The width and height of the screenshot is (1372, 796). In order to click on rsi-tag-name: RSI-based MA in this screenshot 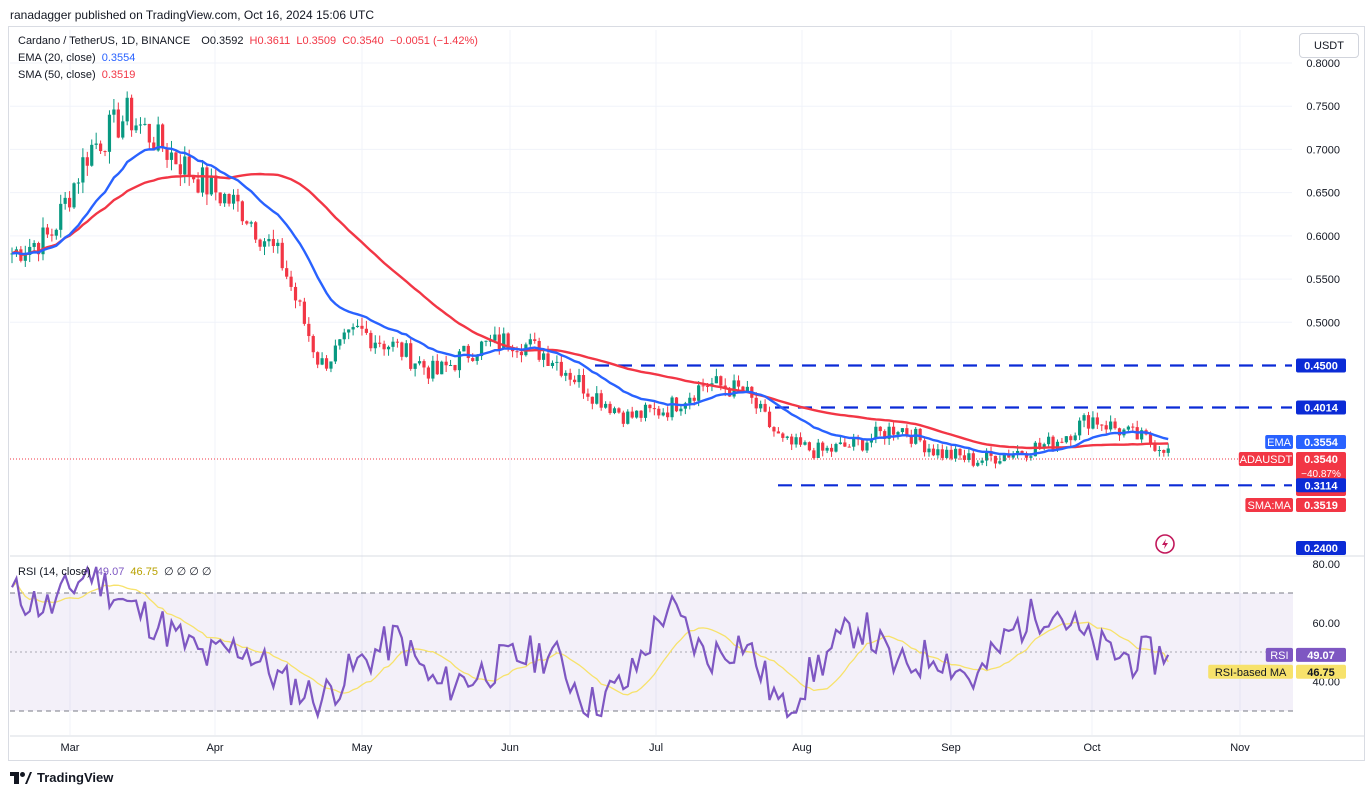, I will do `click(1251, 673)`.